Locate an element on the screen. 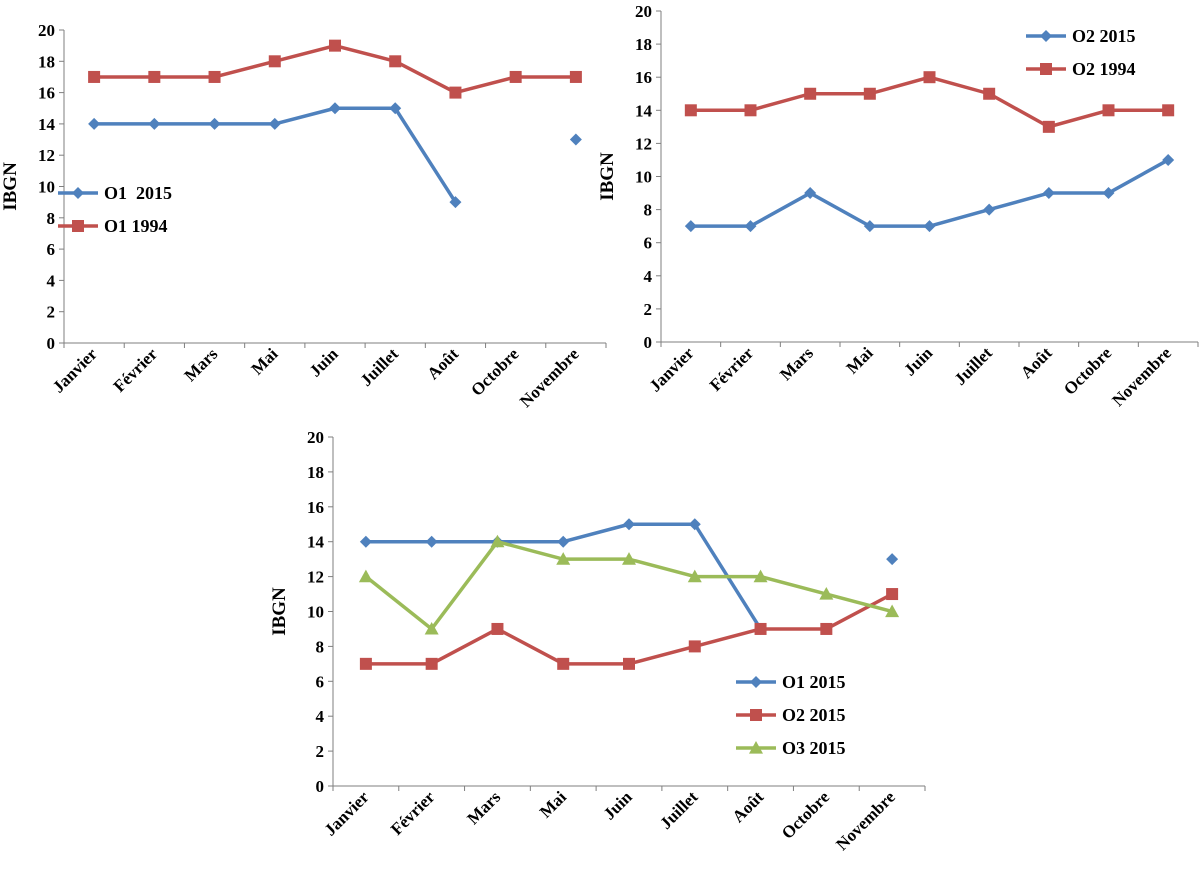 The image size is (1200, 884). y-tick-label: 10 is located at coordinates (315, 612).